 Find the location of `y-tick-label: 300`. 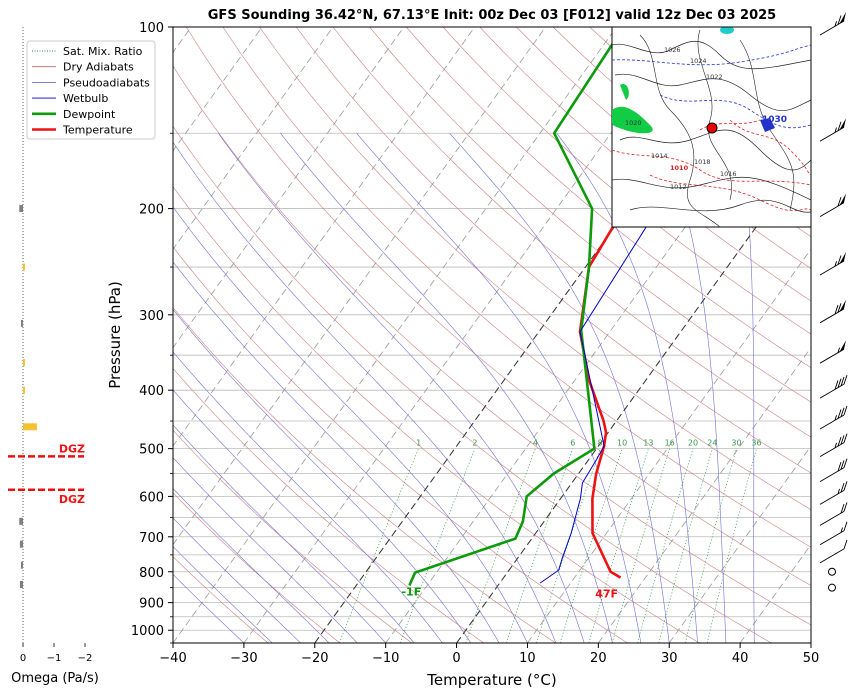

y-tick-label: 300 is located at coordinates (151, 316).